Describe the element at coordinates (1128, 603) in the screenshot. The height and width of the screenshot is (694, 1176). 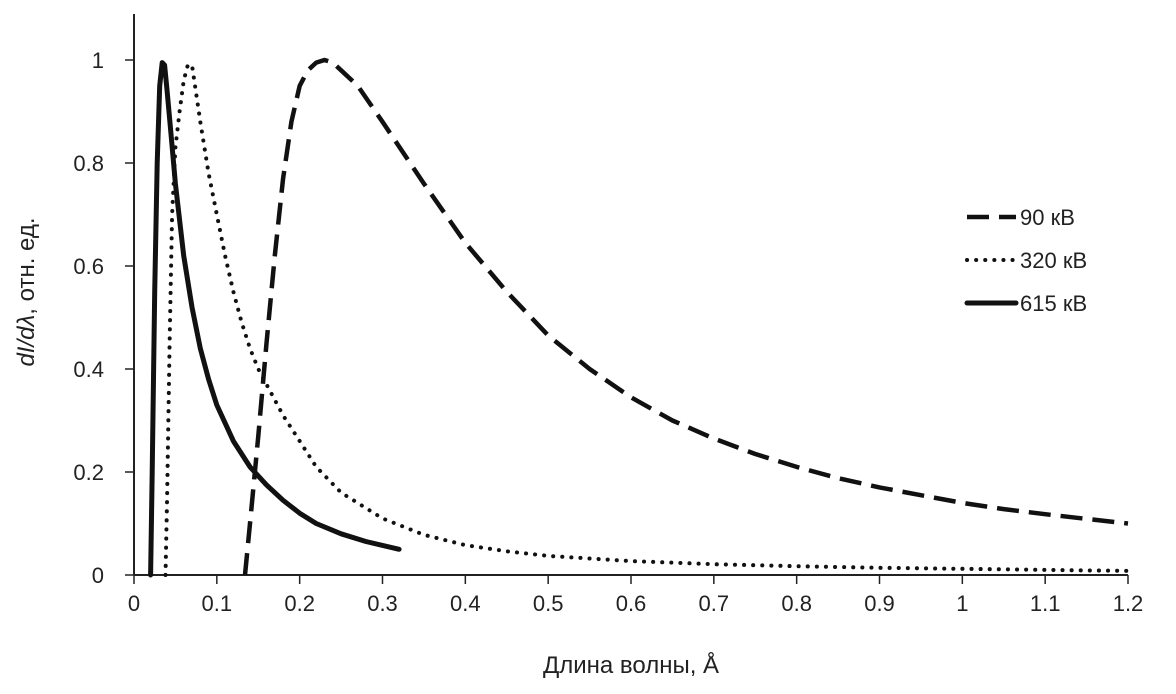
I see `x-tick-label: 1.2` at that location.